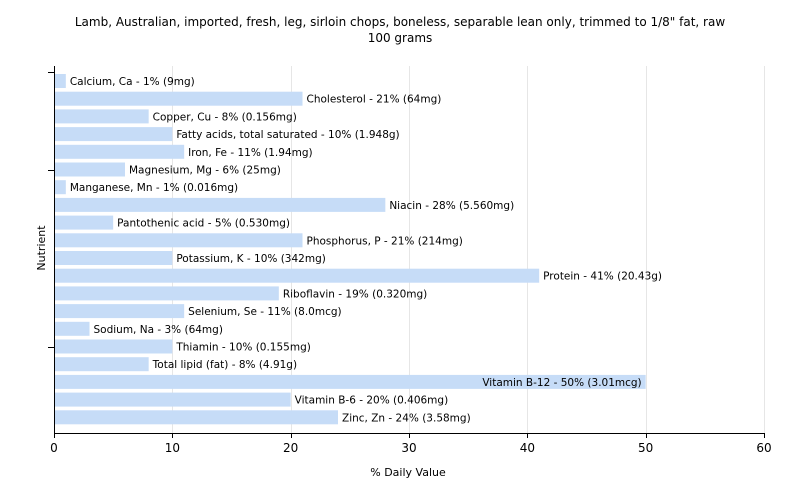  Describe the element at coordinates (400, 38) in the screenshot. I see `chart-title-line-2: 100 grams` at that location.